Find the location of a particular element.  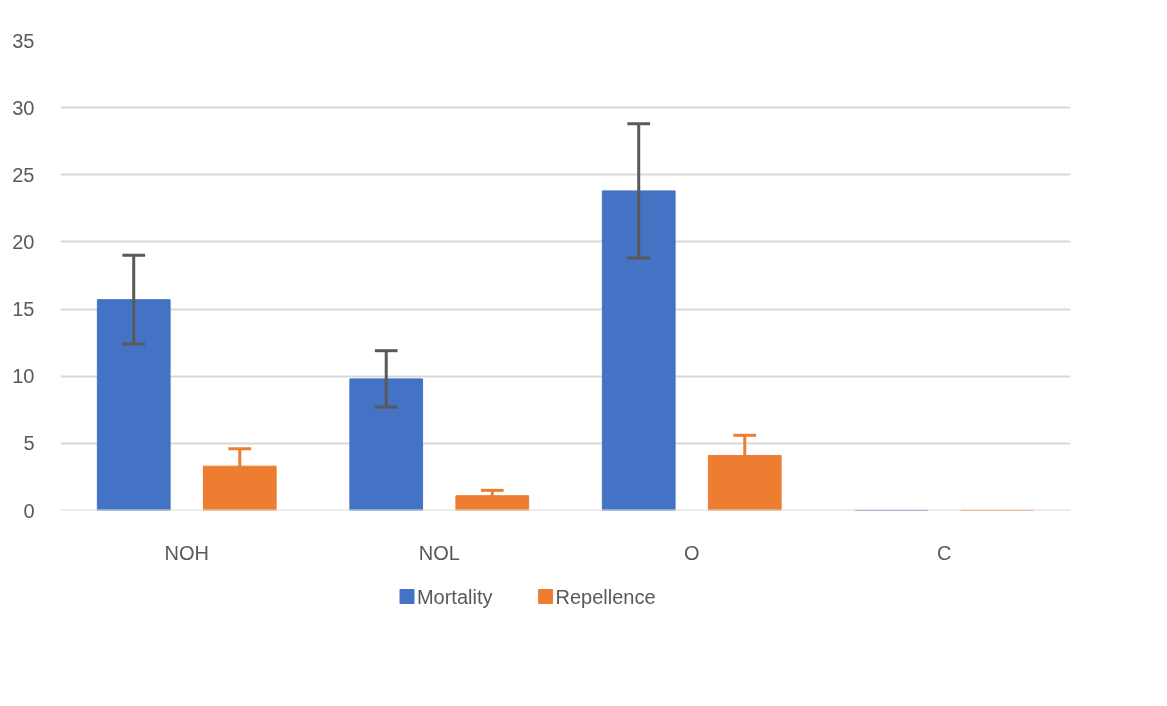

y-tick-label: 25 is located at coordinates (23, 174).